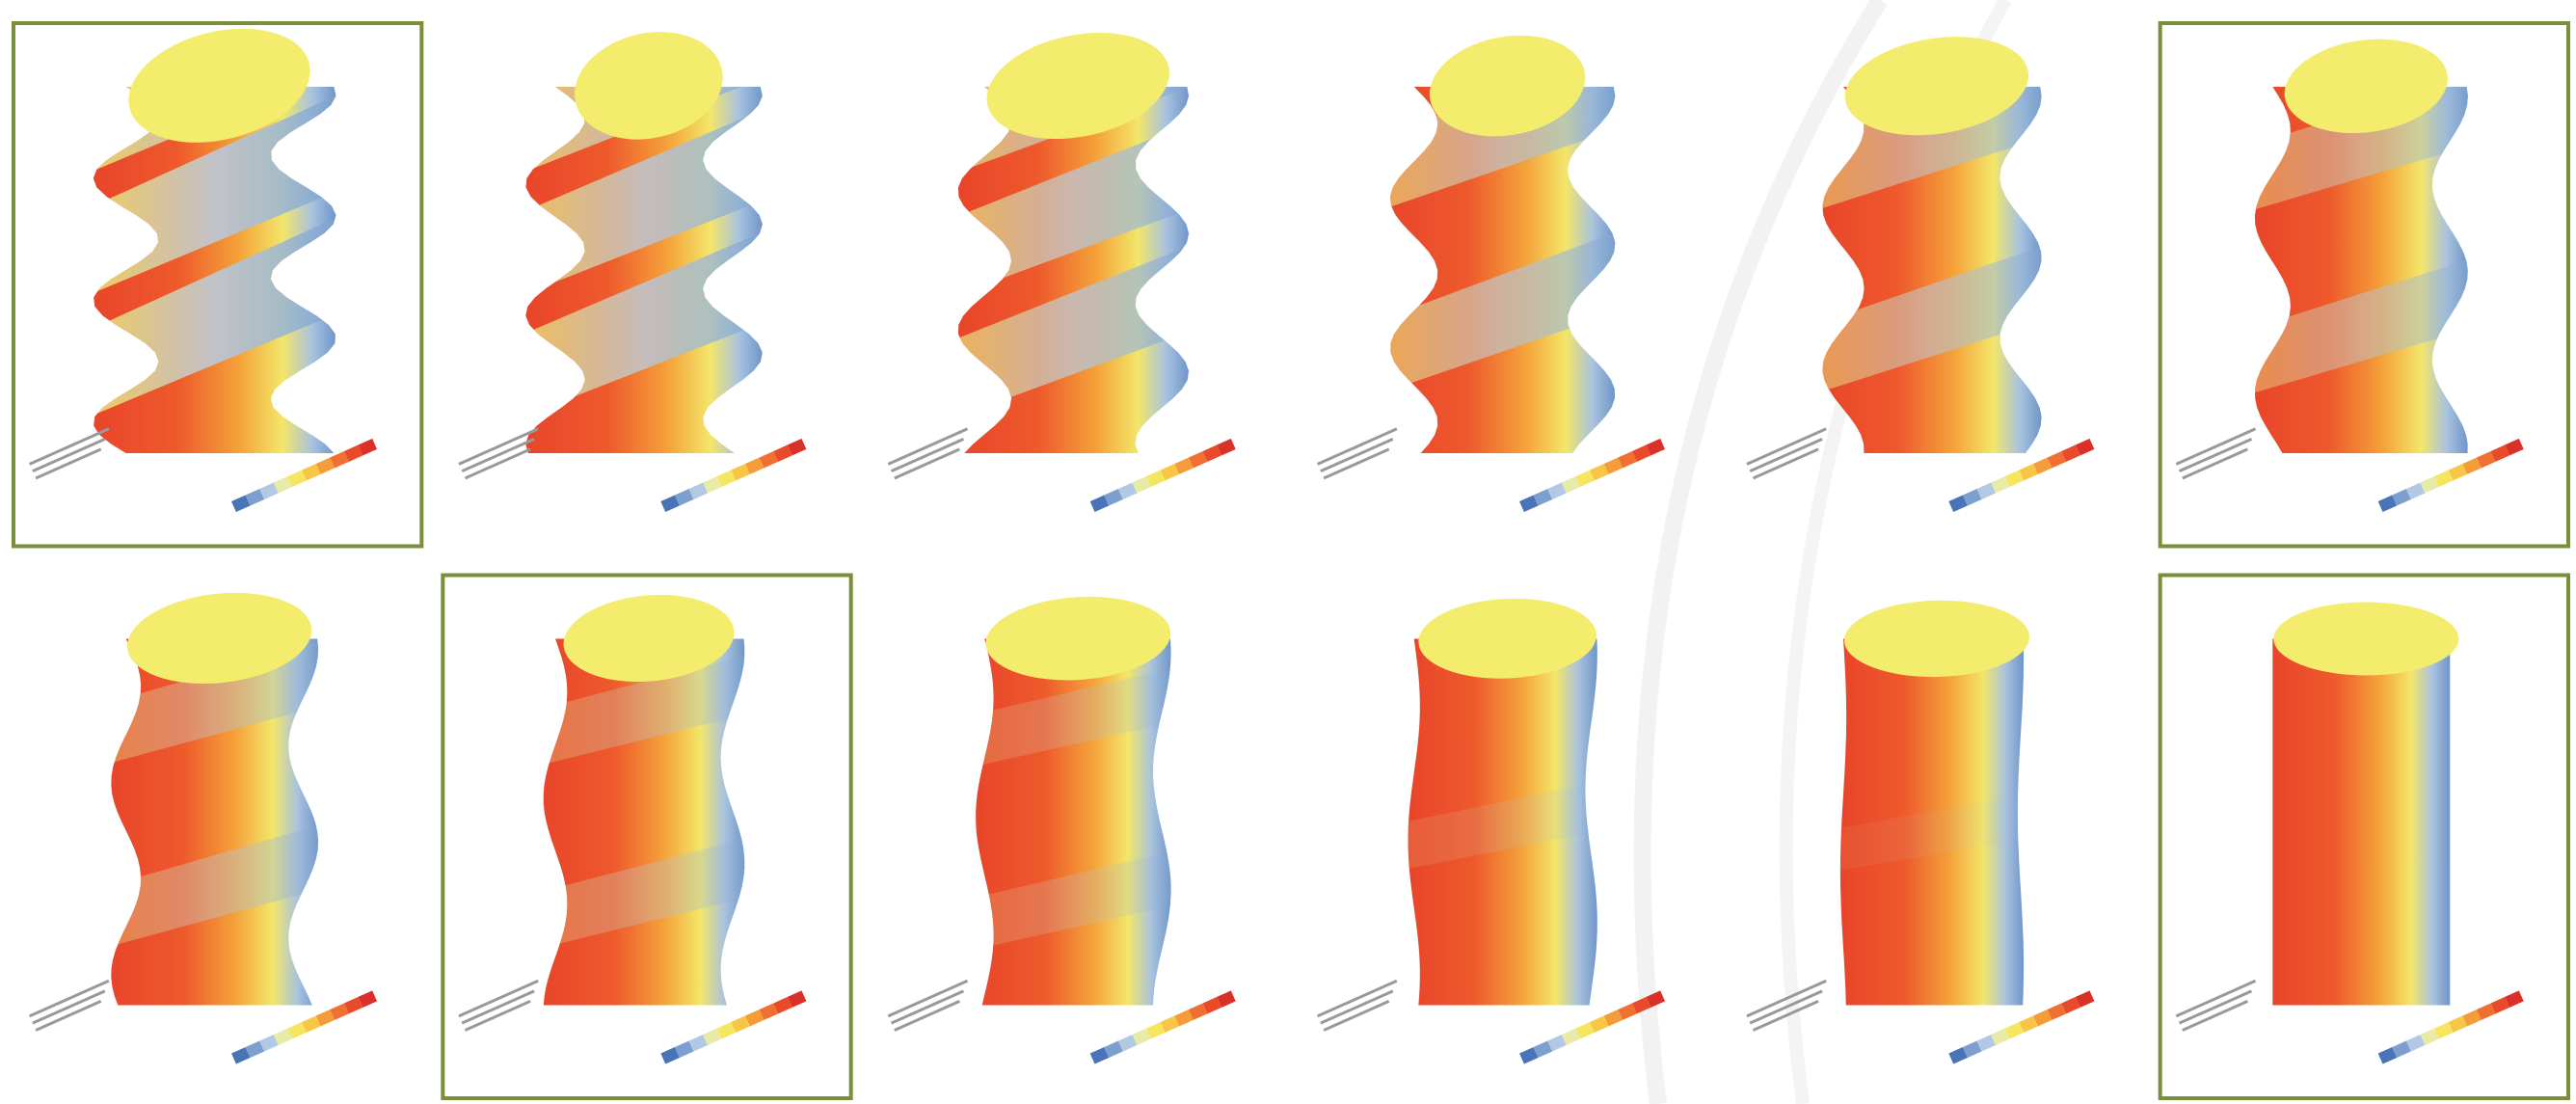  I want to click on watermark-arc, so click(1761, 552).